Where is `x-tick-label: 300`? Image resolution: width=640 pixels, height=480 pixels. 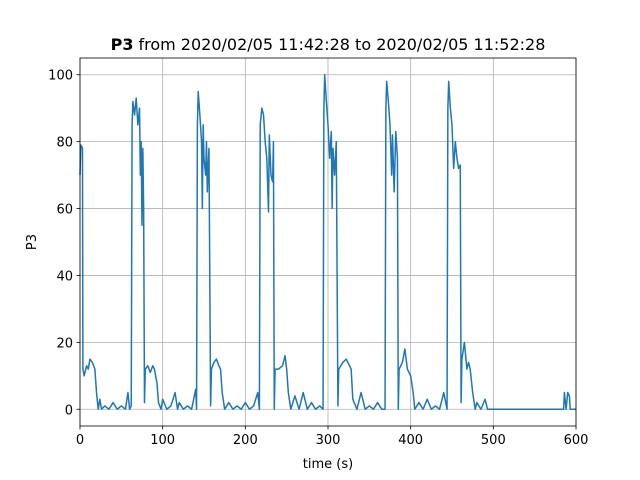
x-tick-label: 300 is located at coordinates (328, 440).